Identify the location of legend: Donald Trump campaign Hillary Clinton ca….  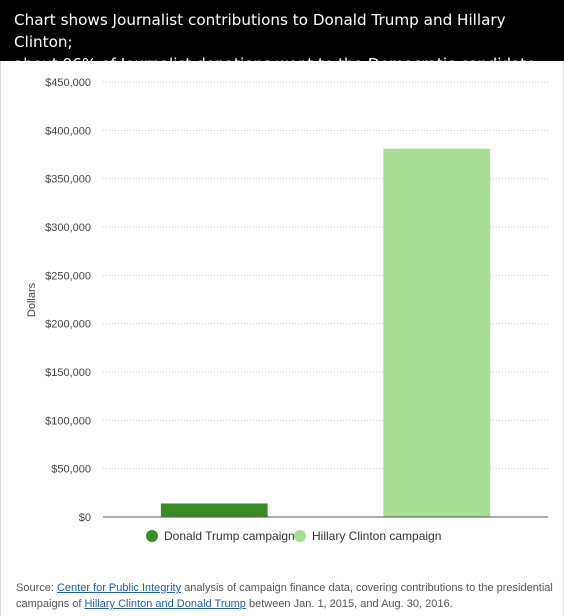
(282, 537).